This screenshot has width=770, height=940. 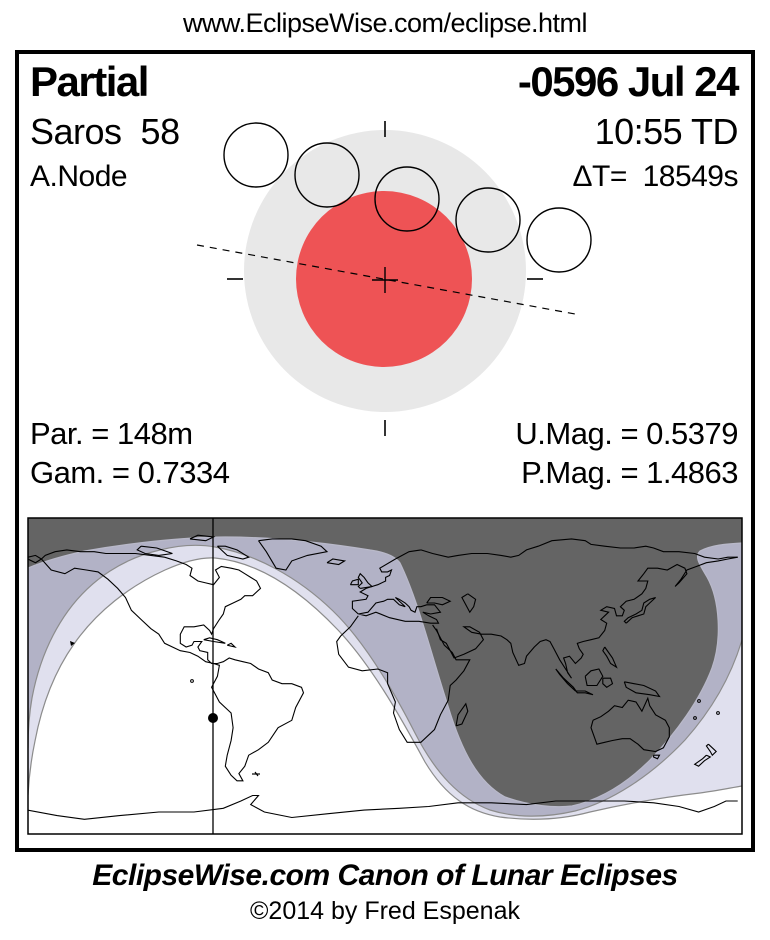 I want to click on coastline-japan, so click(x=639, y=610).